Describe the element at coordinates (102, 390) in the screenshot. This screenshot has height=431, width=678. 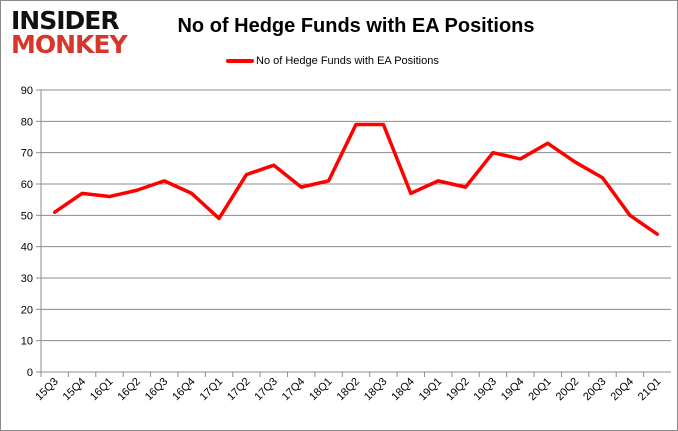
I see `x-tick-label: 16Q1` at that location.